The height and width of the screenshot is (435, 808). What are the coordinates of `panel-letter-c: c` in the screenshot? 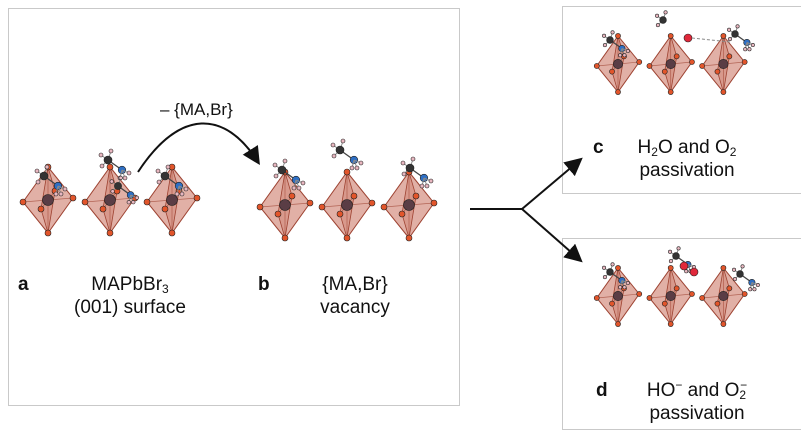 It's located at (598, 147).